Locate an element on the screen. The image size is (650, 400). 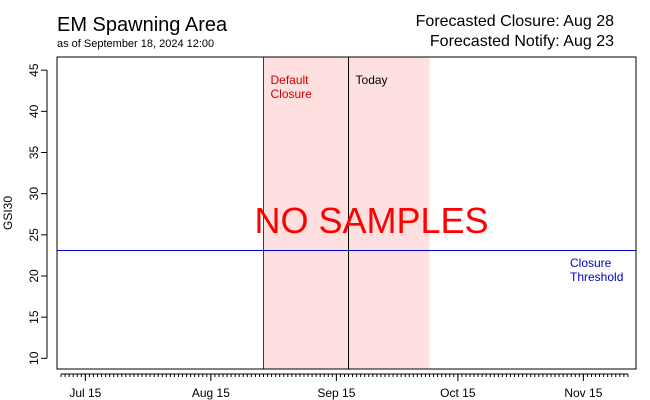
chart-subtitle: as of September 18, 2024 12:00 is located at coordinates (136, 44).